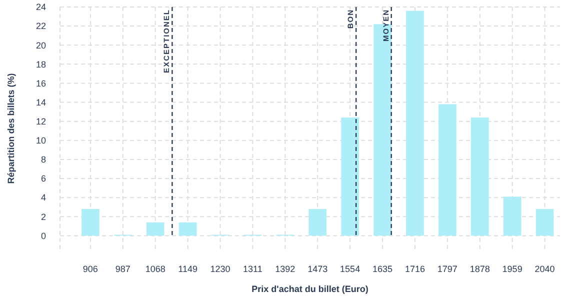  I want to click on y-tick-label: 24, so click(41, 7).